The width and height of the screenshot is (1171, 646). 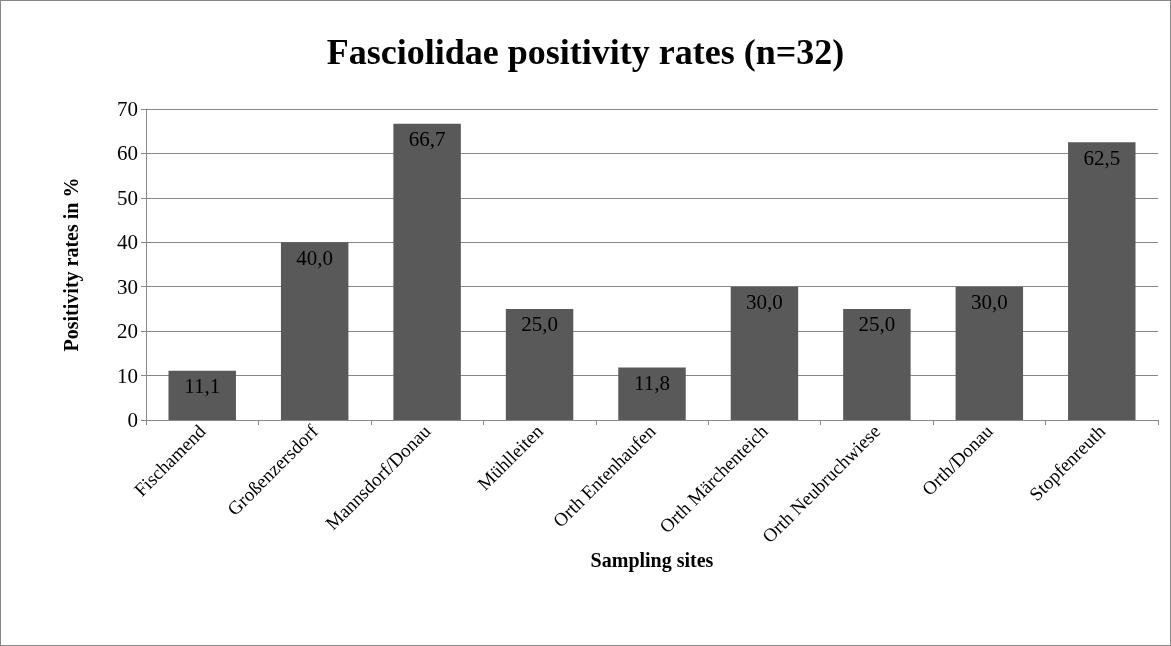 I want to click on x-axis-title: Sampling sites, so click(x=652, y=560).